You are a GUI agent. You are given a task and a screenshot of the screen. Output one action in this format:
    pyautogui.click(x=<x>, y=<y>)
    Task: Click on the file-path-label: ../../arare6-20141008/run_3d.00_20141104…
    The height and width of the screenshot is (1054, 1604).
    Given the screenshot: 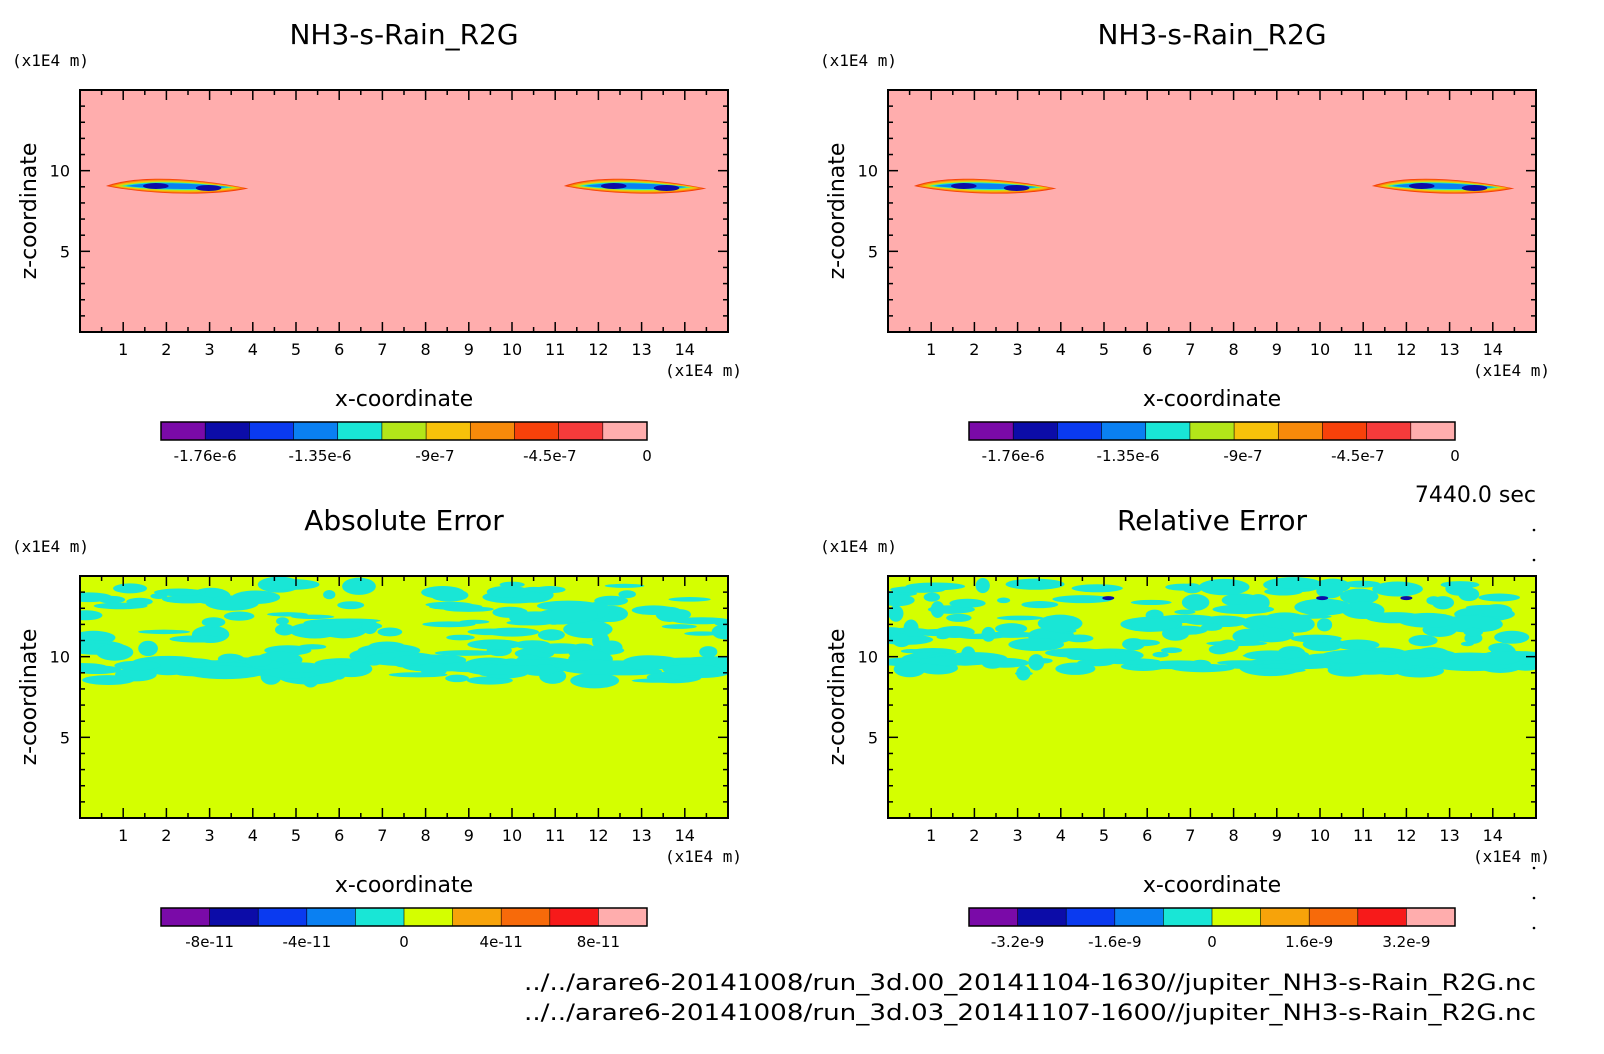 What is the action you would take?
    pyautogui.click(x=1030, y=983)
    